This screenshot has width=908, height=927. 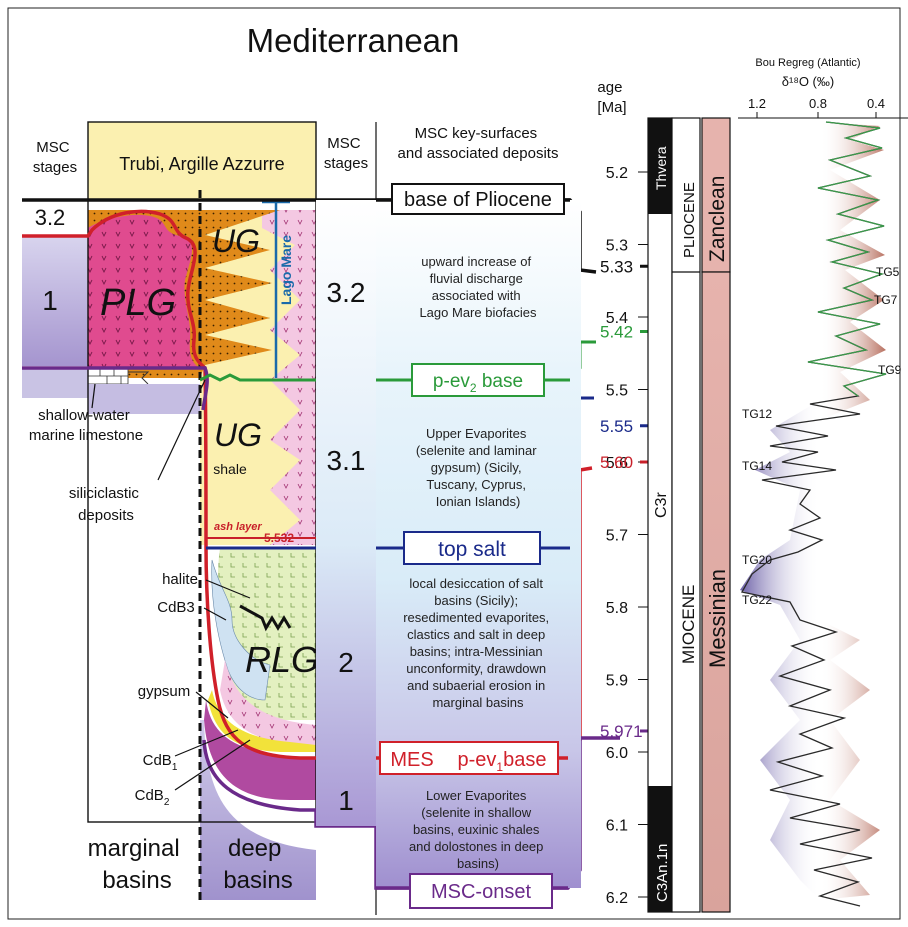 I want to click on isotope-curve-green, so click(x=847, y=259).